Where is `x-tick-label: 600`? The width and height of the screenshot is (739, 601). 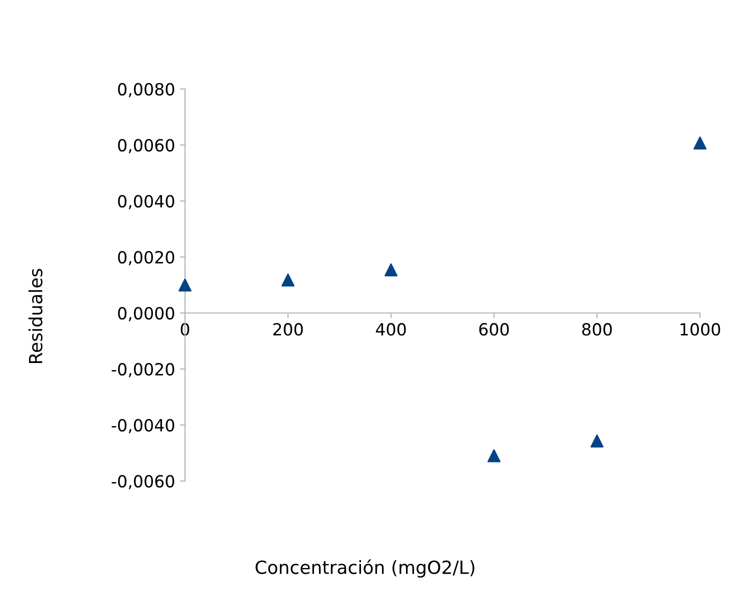 x-tick-label: 600 is located at coordinates (494, 329).